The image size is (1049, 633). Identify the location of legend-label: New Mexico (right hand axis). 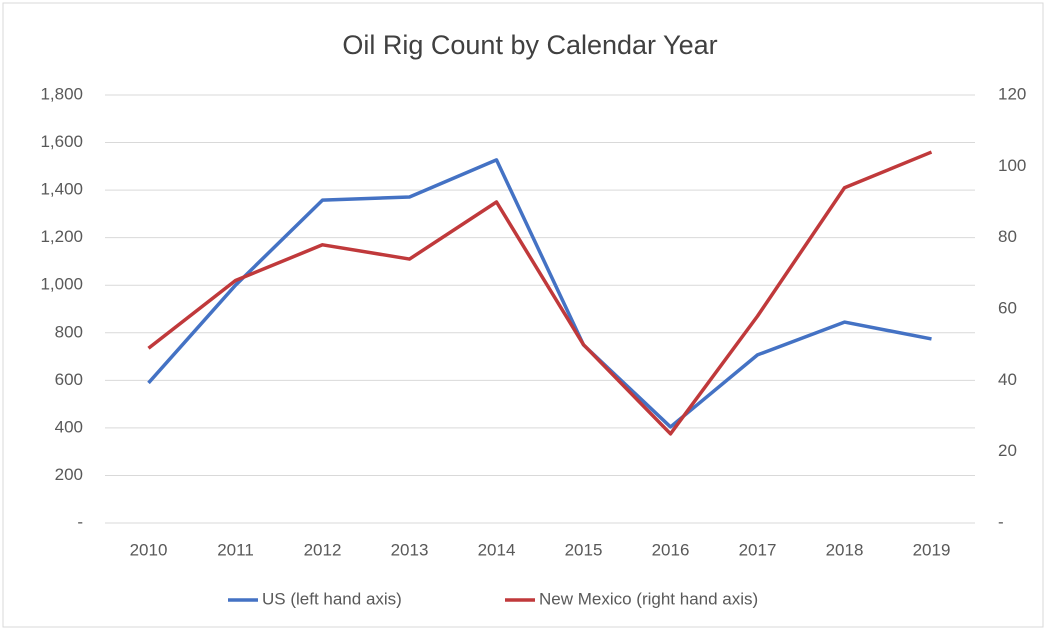
(648, 598).